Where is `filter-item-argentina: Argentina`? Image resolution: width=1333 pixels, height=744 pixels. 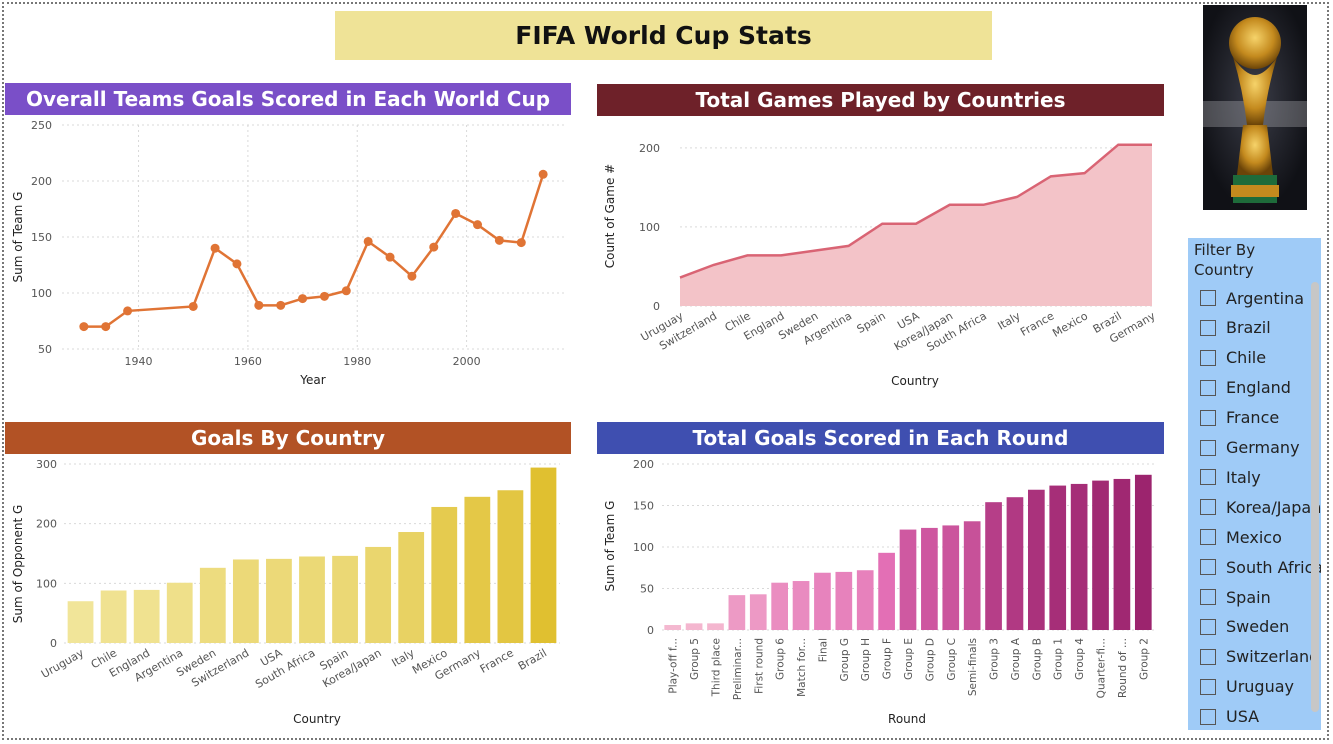
filter-item-argentina: Argentina is located at coordinates (1252, 298).